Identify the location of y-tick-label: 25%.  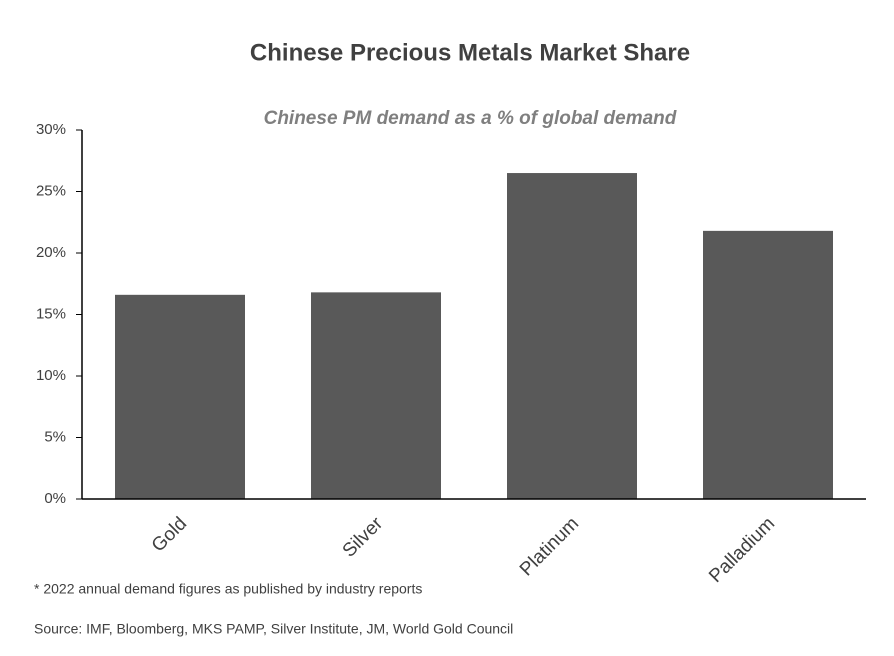
(51, 190).